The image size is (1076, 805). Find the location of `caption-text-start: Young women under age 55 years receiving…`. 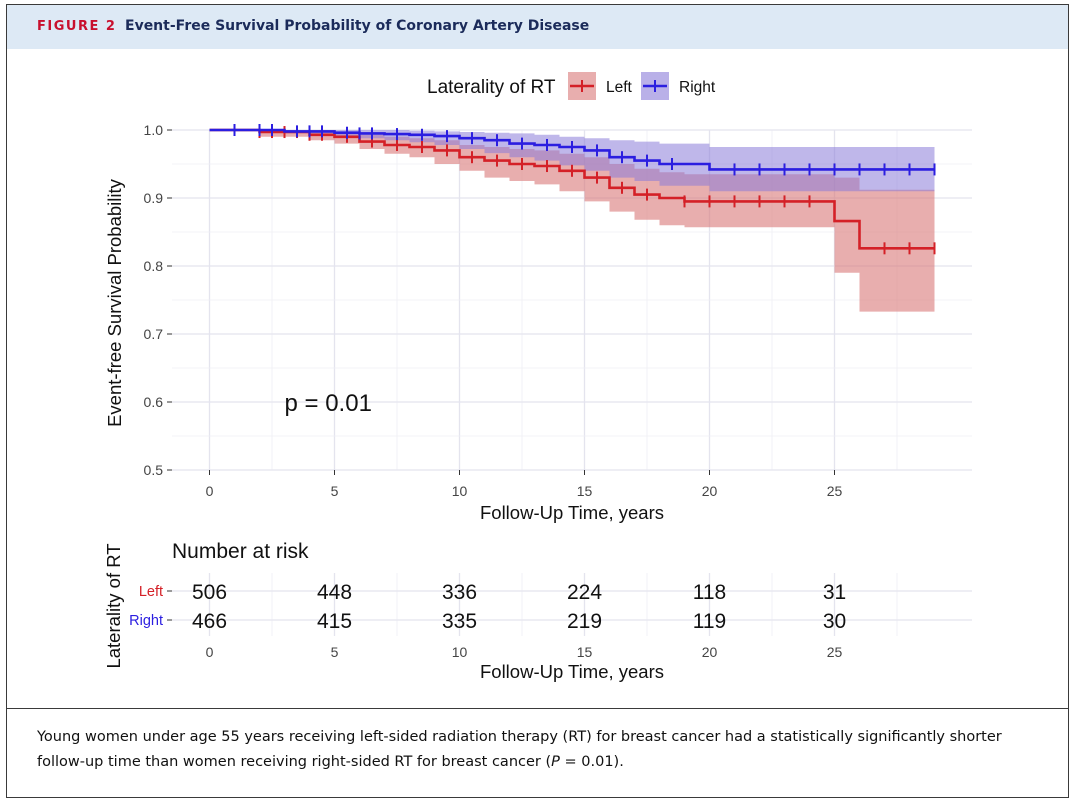

caption-text-start: Young women under age 55 years receiving… is located at coordinates (519, 749).